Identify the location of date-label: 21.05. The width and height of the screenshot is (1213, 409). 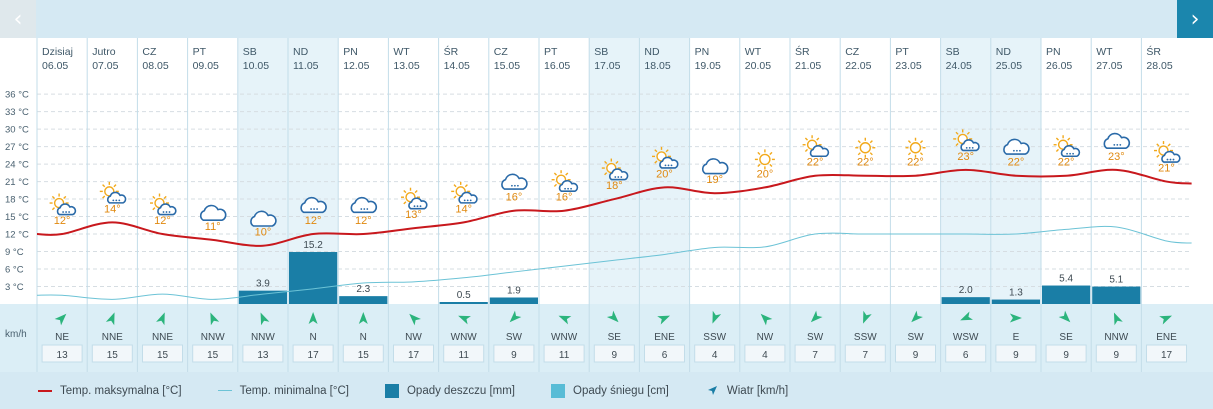
(808, 66).